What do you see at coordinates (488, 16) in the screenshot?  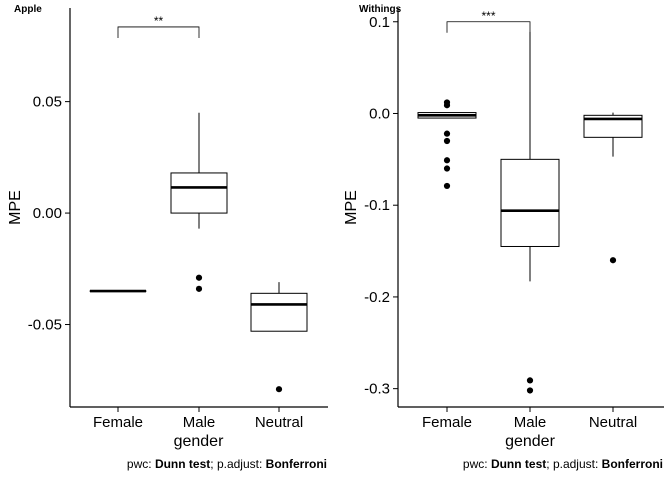 I see `significance-label: ***` at bounding box center [488, 16].